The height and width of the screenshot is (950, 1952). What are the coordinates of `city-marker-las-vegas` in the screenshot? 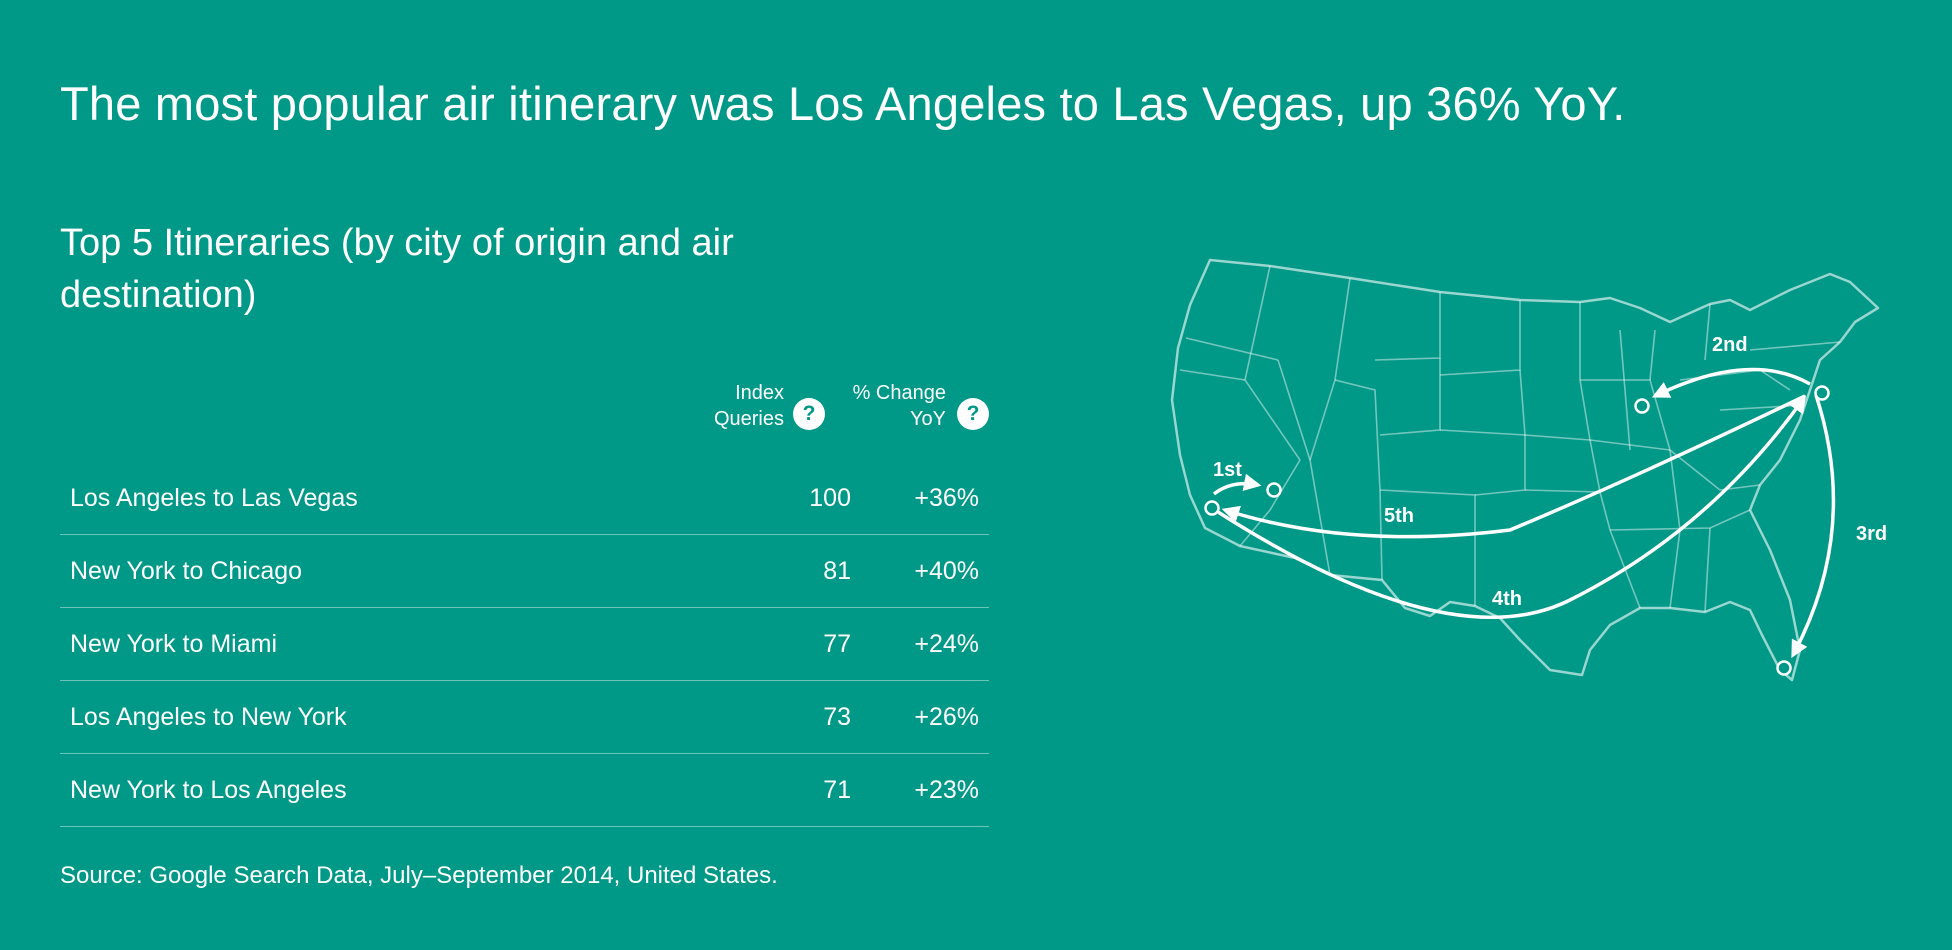 It's located at (1274, 490).